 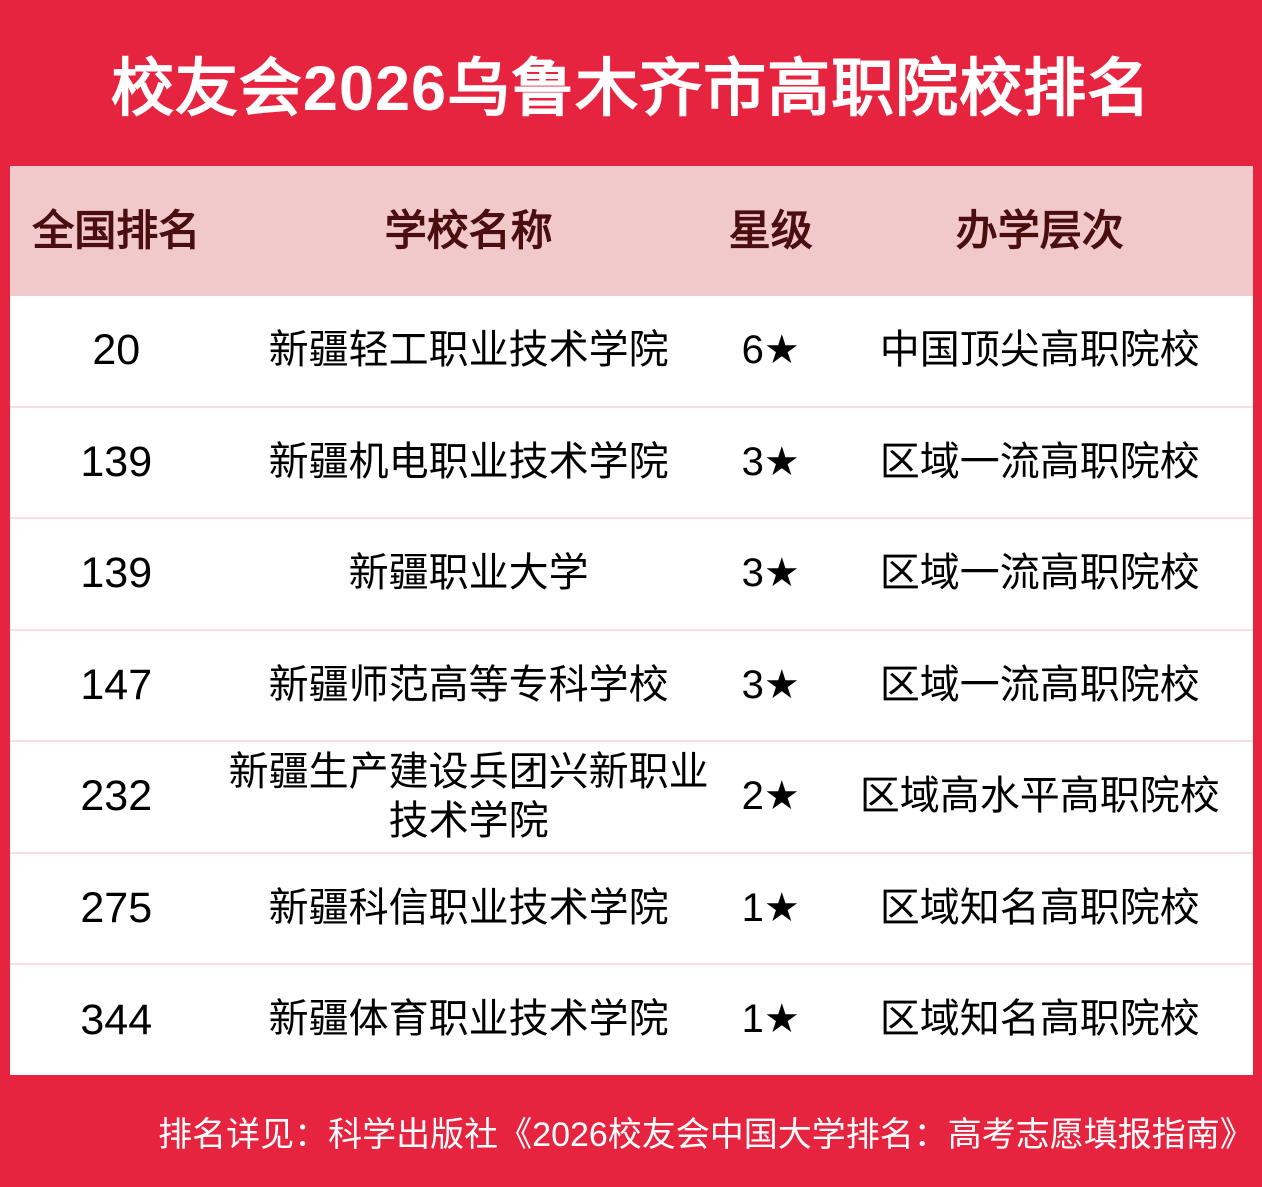 What do you see at coordinates (116, 230) in the screenshot?
I see `column-header-rank: 全国排名` at bounding box center [116, 230].